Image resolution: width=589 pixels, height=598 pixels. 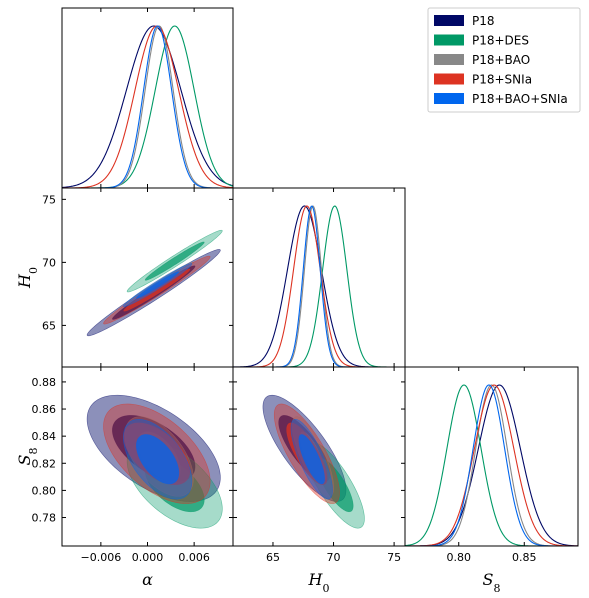 I want to click on tick-label-h0: 70, so click(x=334, y=557).